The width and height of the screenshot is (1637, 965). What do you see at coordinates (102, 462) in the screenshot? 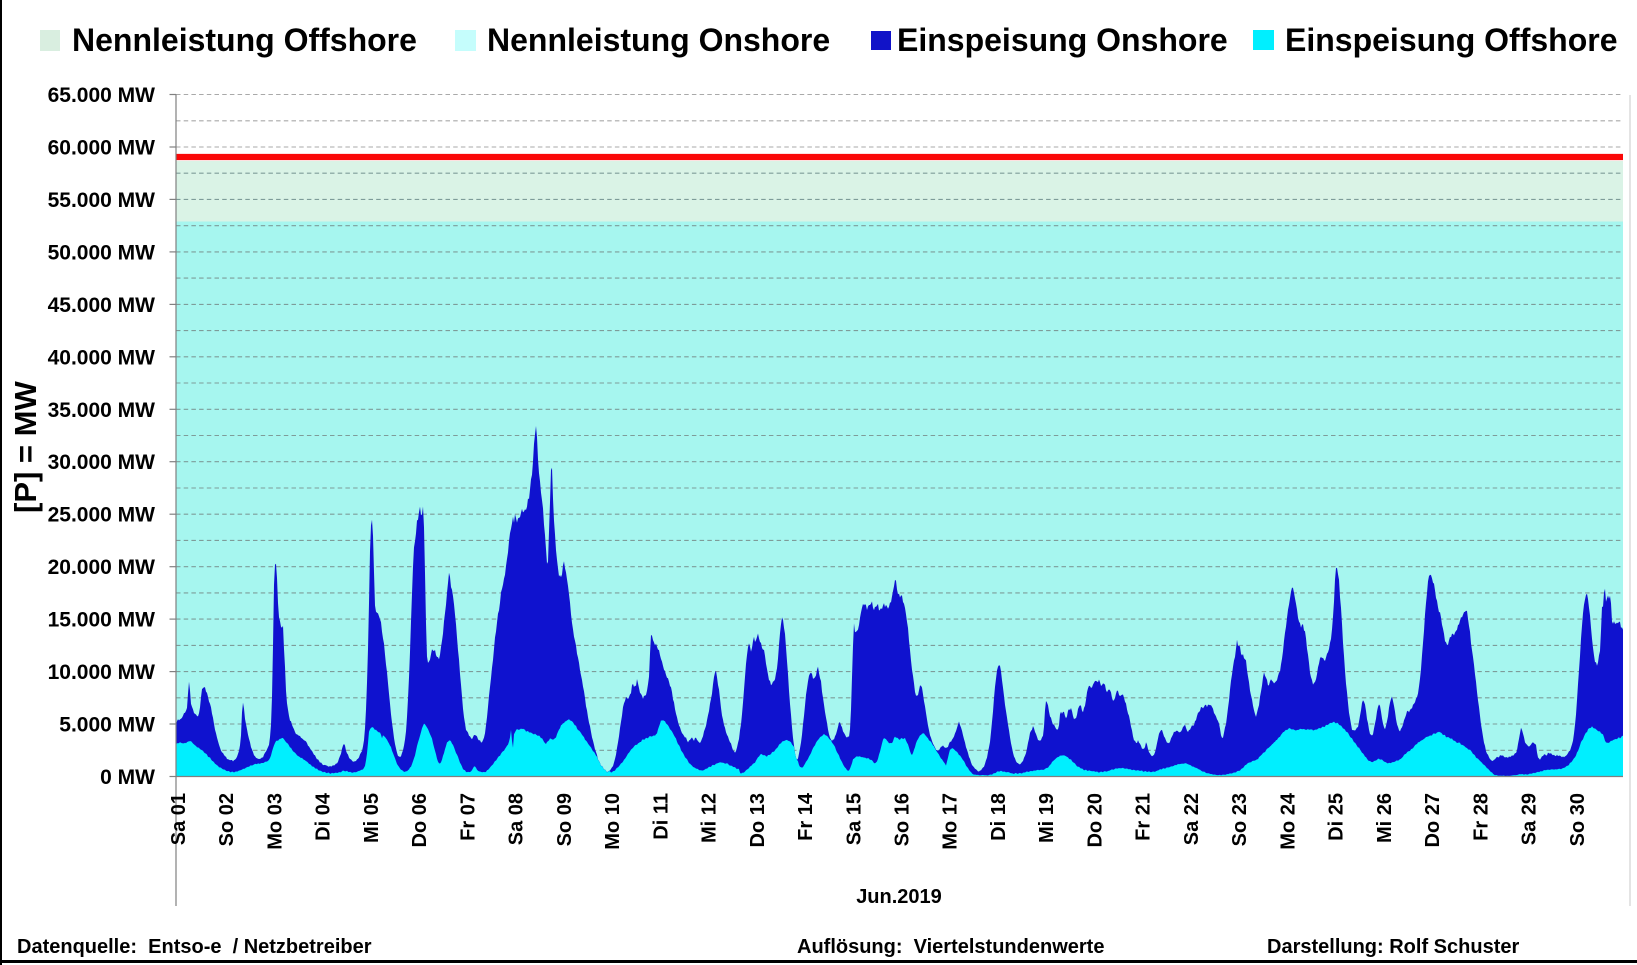
I see `svg-text: 30.000 MW` at bounding box center [102, 462].